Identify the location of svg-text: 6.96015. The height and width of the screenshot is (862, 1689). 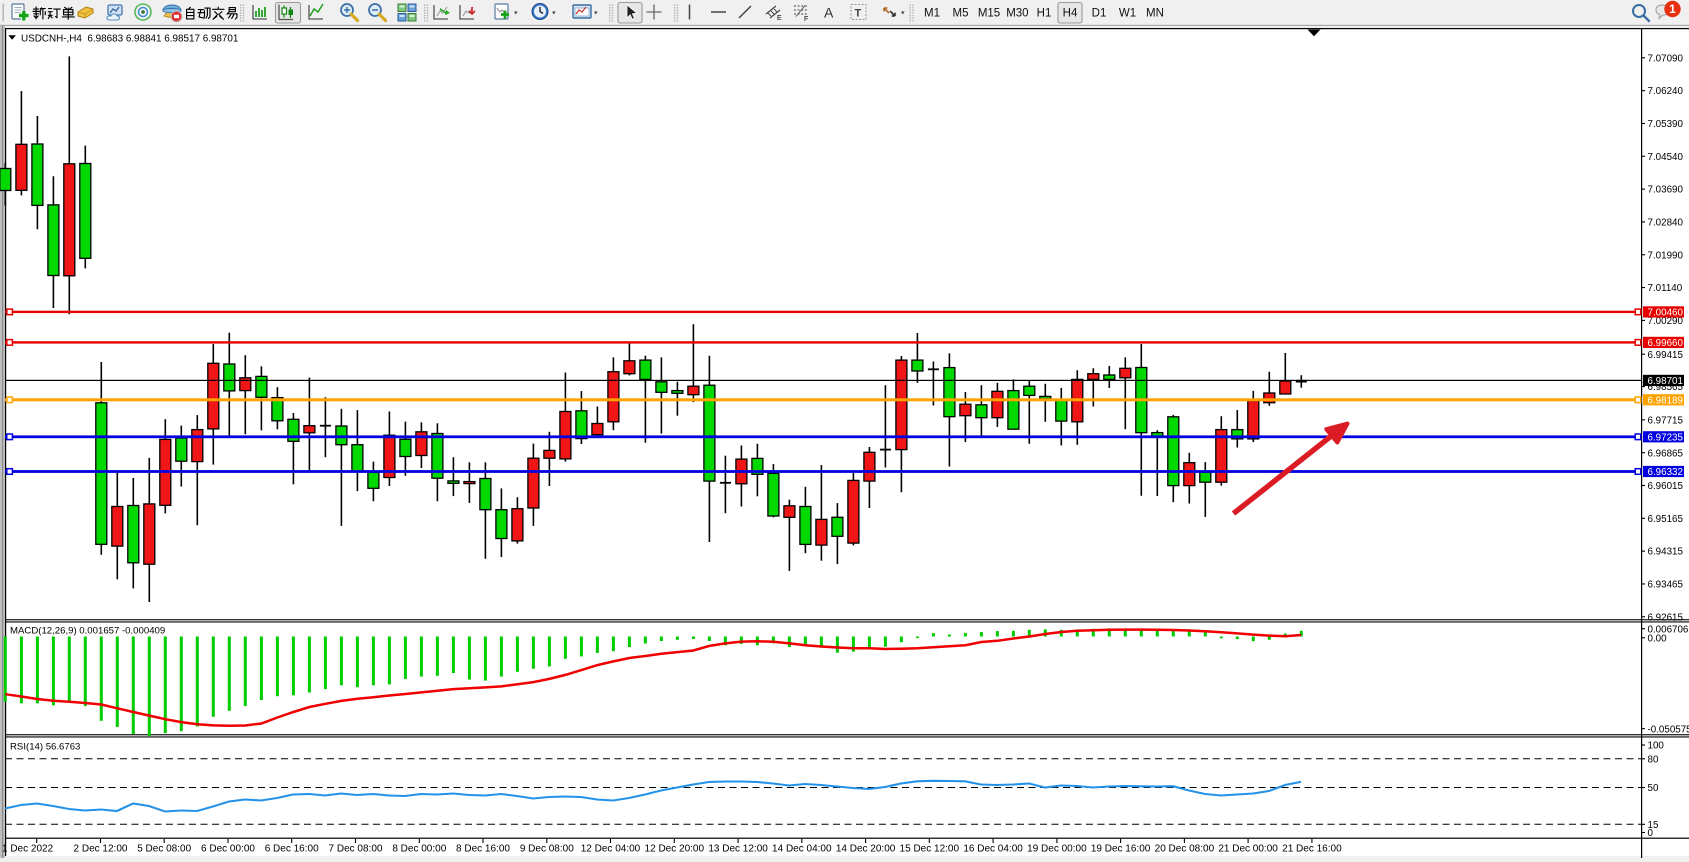
(1666, 486).